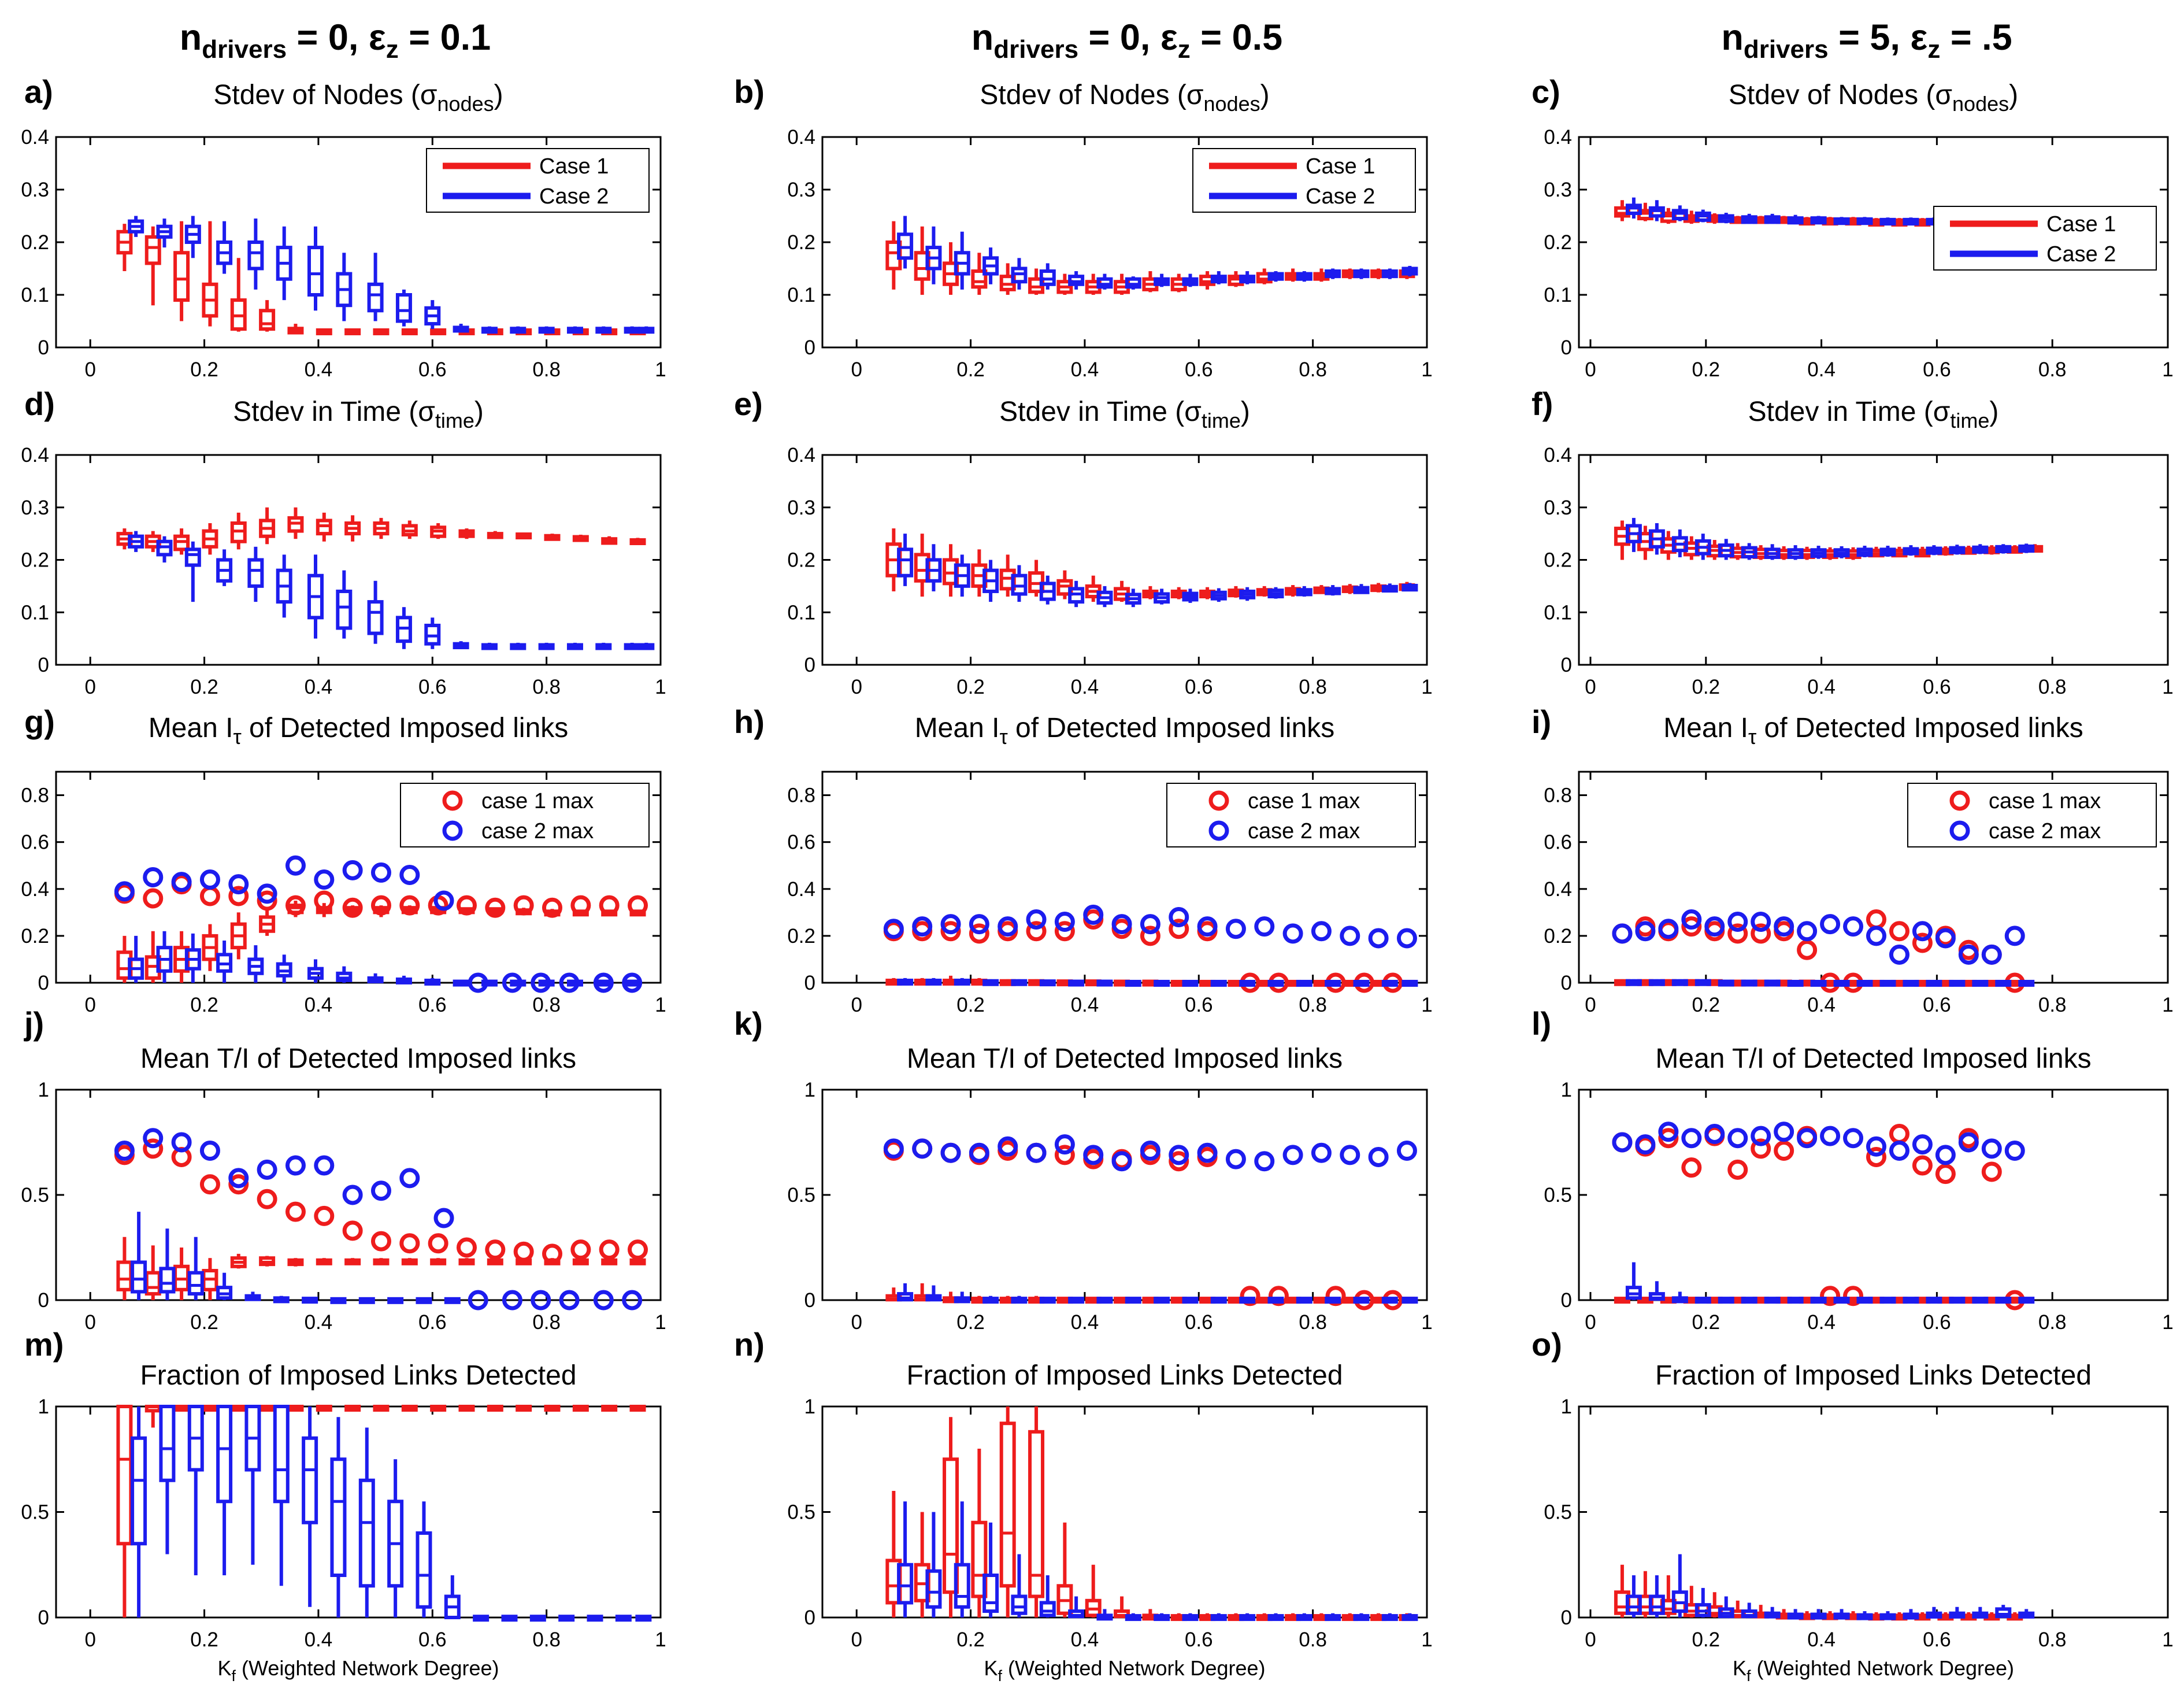 The height and width of the screenshot is (1699, 2184). What do you see at coordinates (801, 843) in the screenshot?
I see `ytick-label: 0.6` at bounding box center [801, 843].